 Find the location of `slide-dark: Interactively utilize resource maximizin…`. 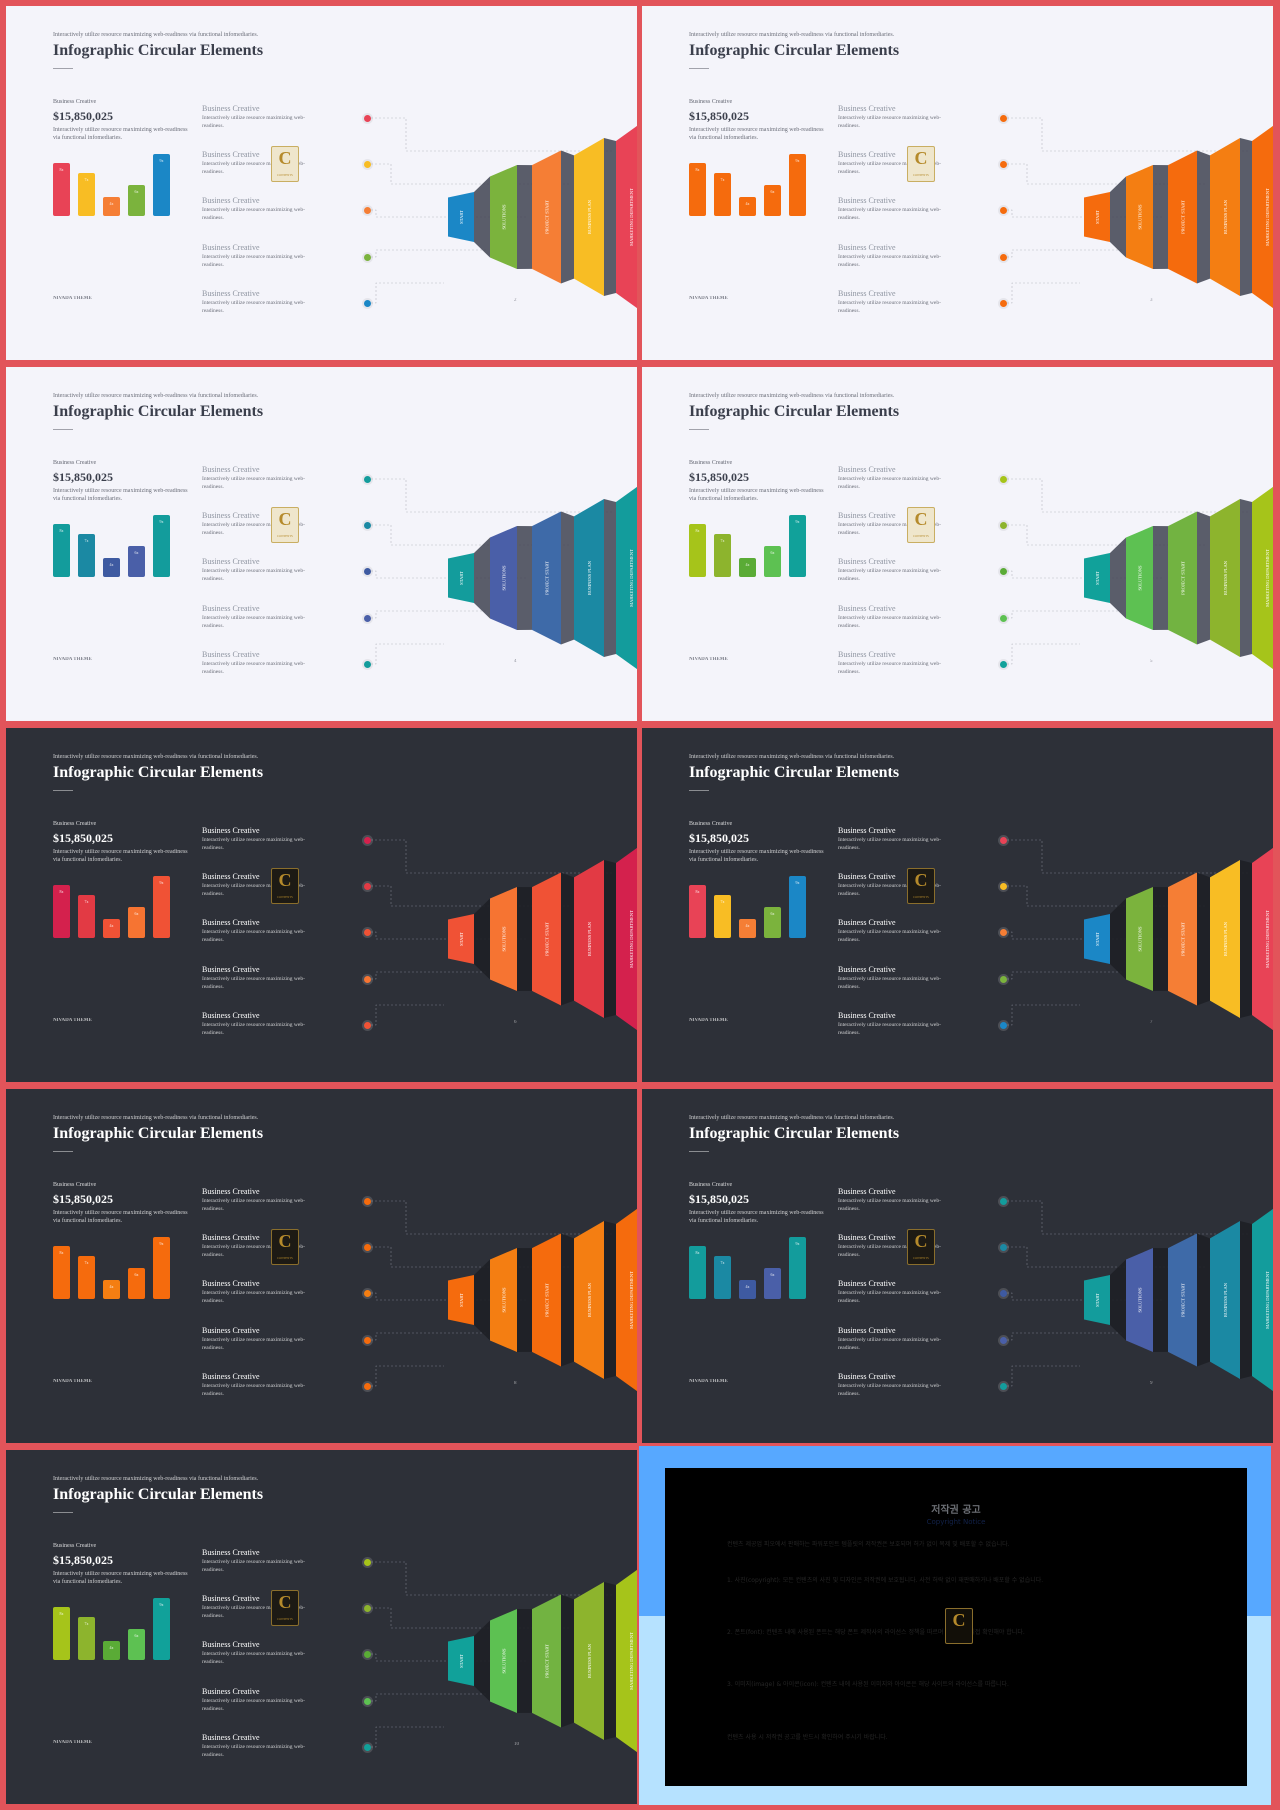

slide-dark: Interactively utilize resource maximizin… is located at coordinates (321, 905).